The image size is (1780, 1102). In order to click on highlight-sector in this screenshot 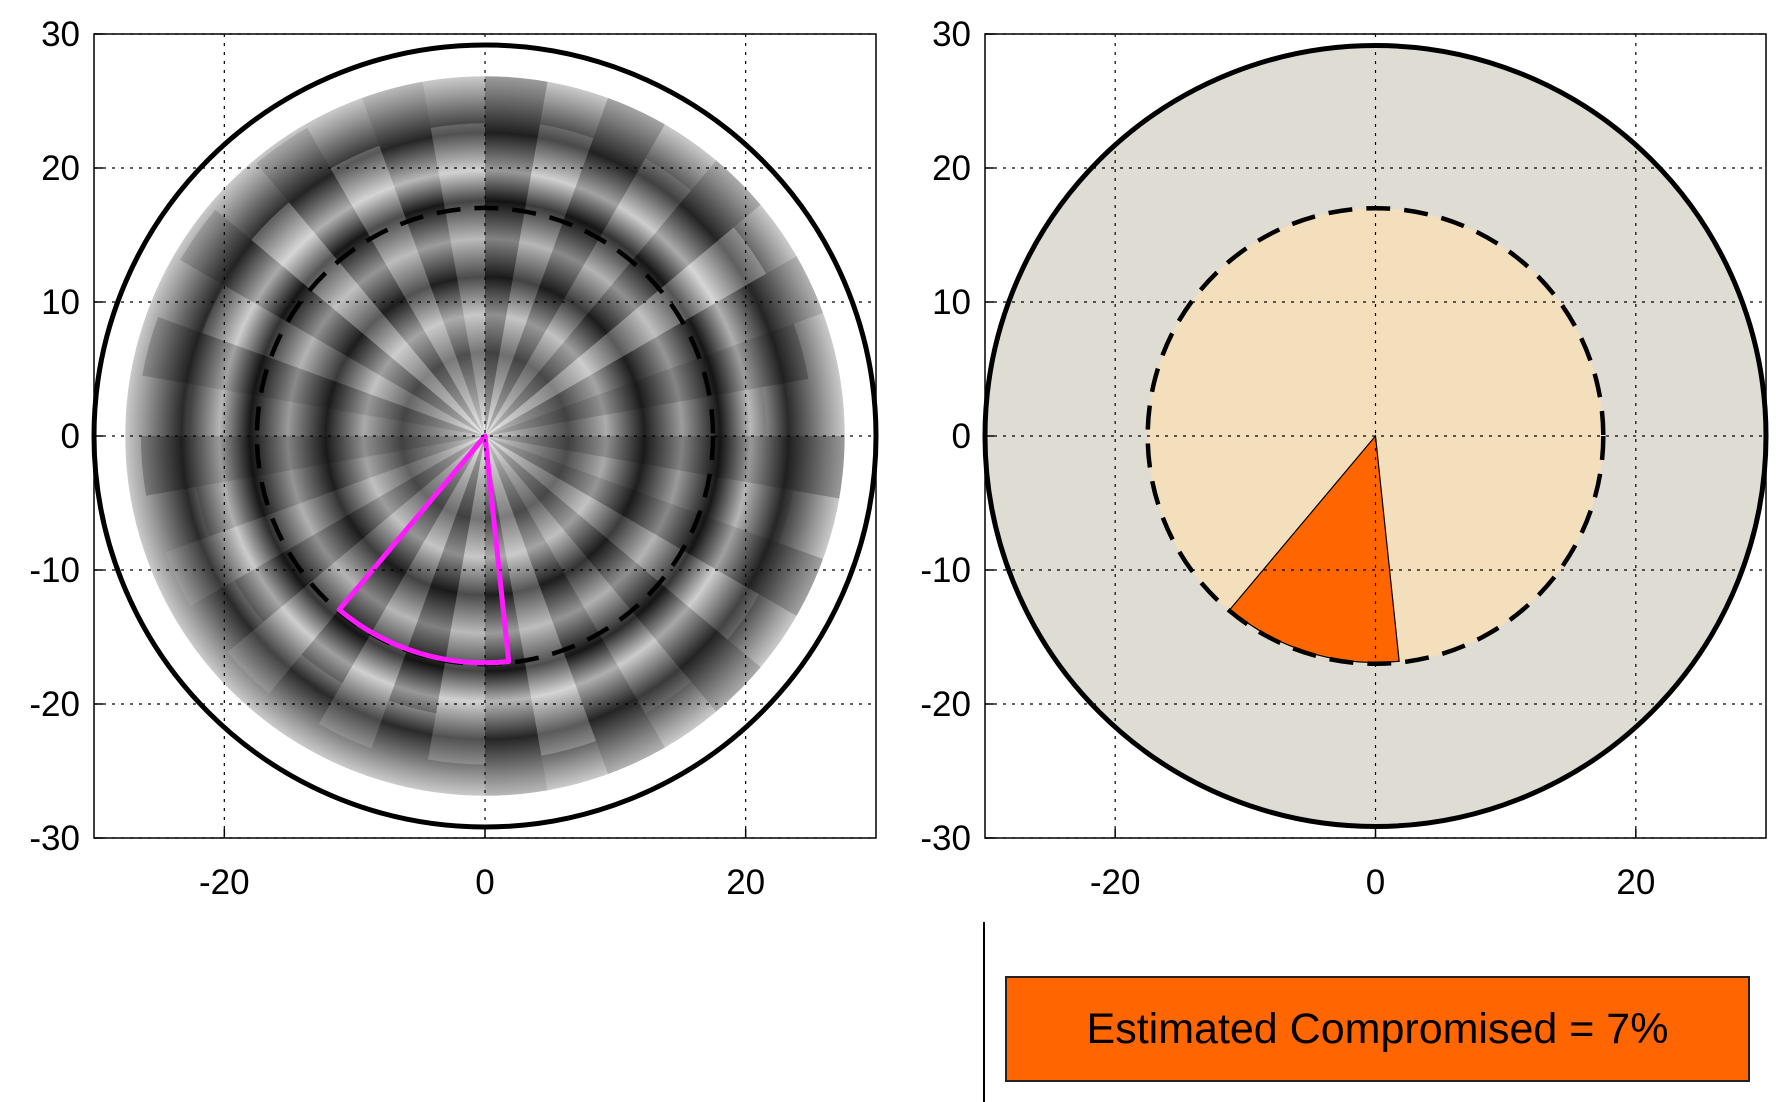, I will do `click(424, 549)`.